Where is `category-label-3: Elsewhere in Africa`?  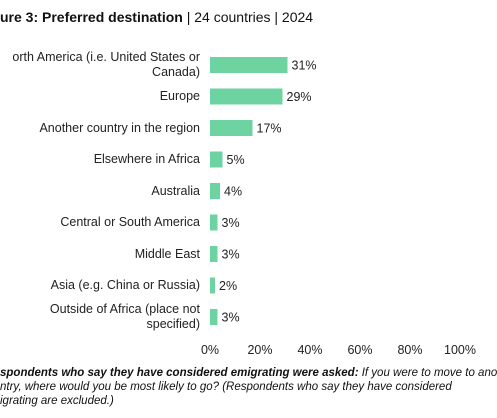 category-label-3: Elsewhere in Africa is located at coordinates (146, 159).